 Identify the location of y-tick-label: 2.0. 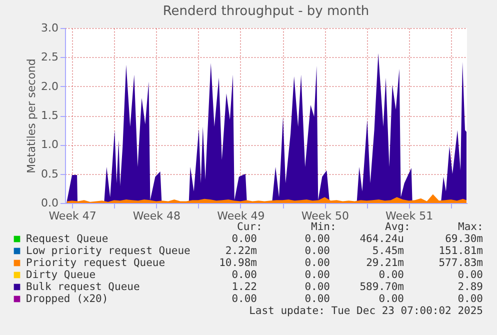
(49, 86).